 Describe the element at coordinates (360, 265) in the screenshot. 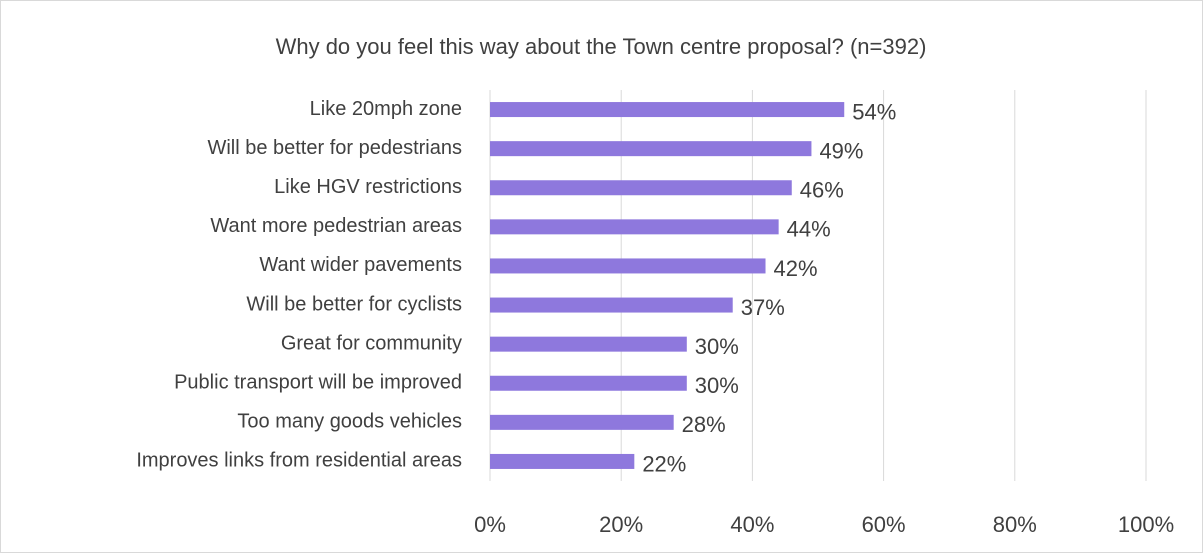

I see `y-tick-label: Want wider pavements` at that location.